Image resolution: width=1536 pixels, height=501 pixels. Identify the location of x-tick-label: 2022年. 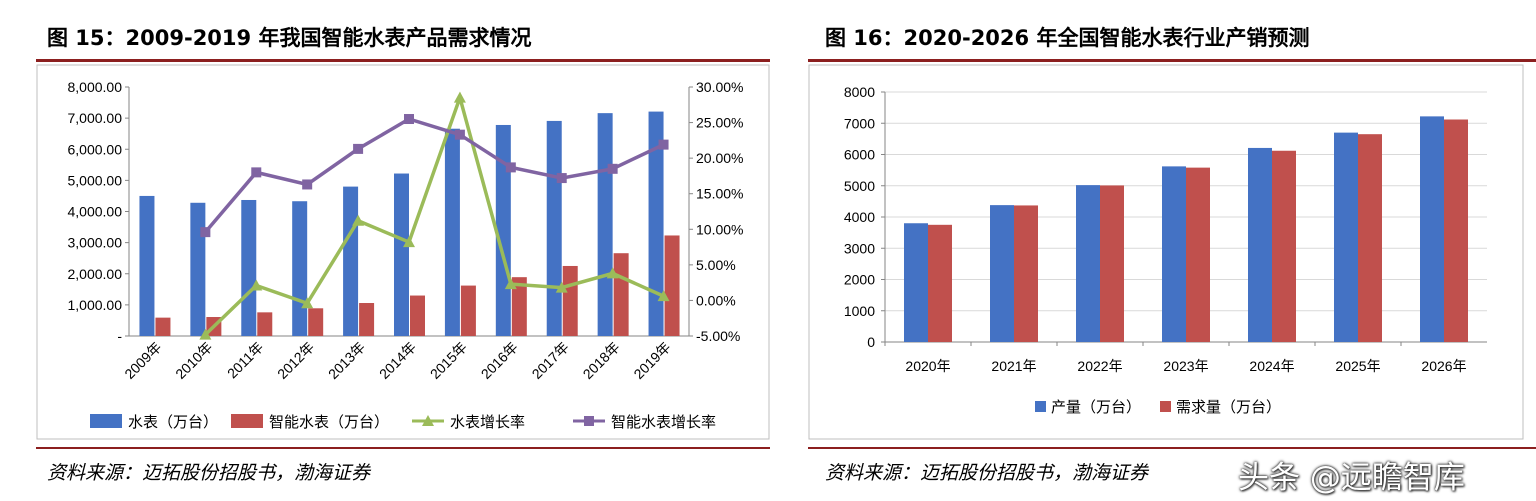
(1099, 366).